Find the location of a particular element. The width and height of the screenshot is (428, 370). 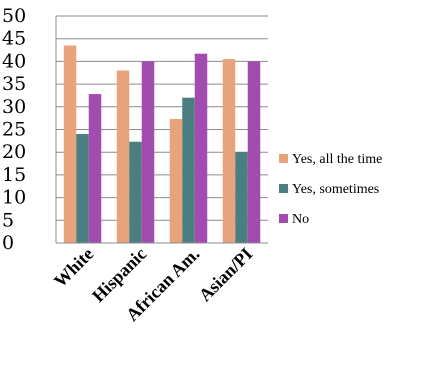

y-tick-label: 40 is located at coordinates (14, 61).